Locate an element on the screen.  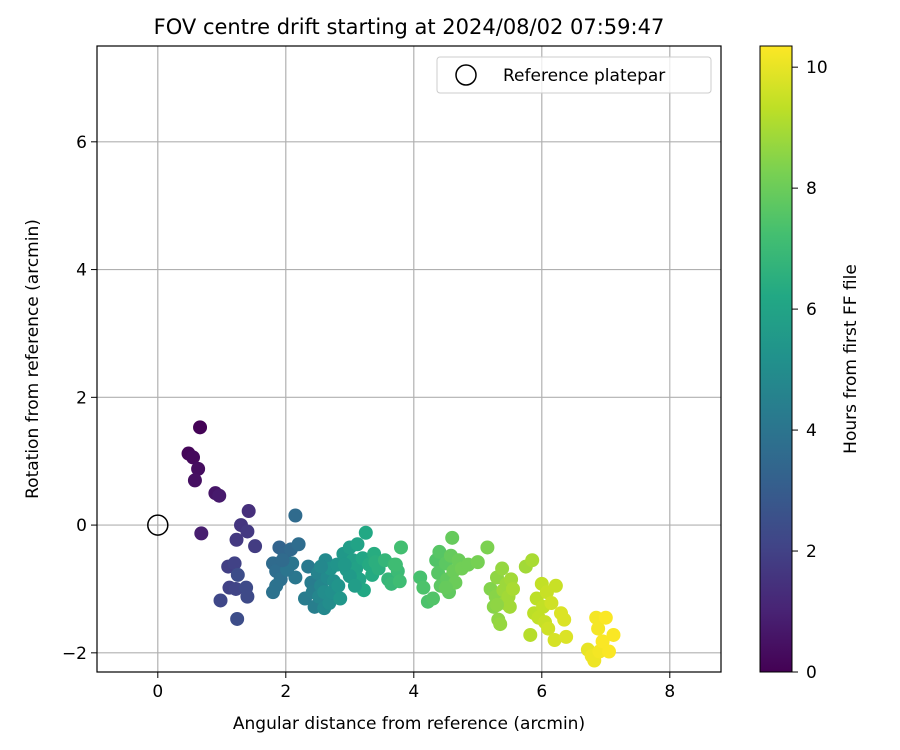
reference-platepar-marker is located at coordinates (158, 525).